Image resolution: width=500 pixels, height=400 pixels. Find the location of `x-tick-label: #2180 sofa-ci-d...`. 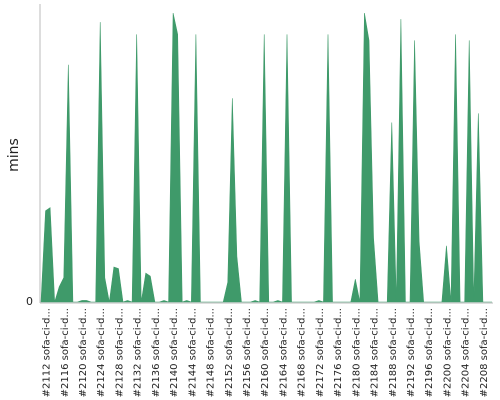

x-tick-label: #2180 sofa-ci-d... is located at coordinates (356, 352).